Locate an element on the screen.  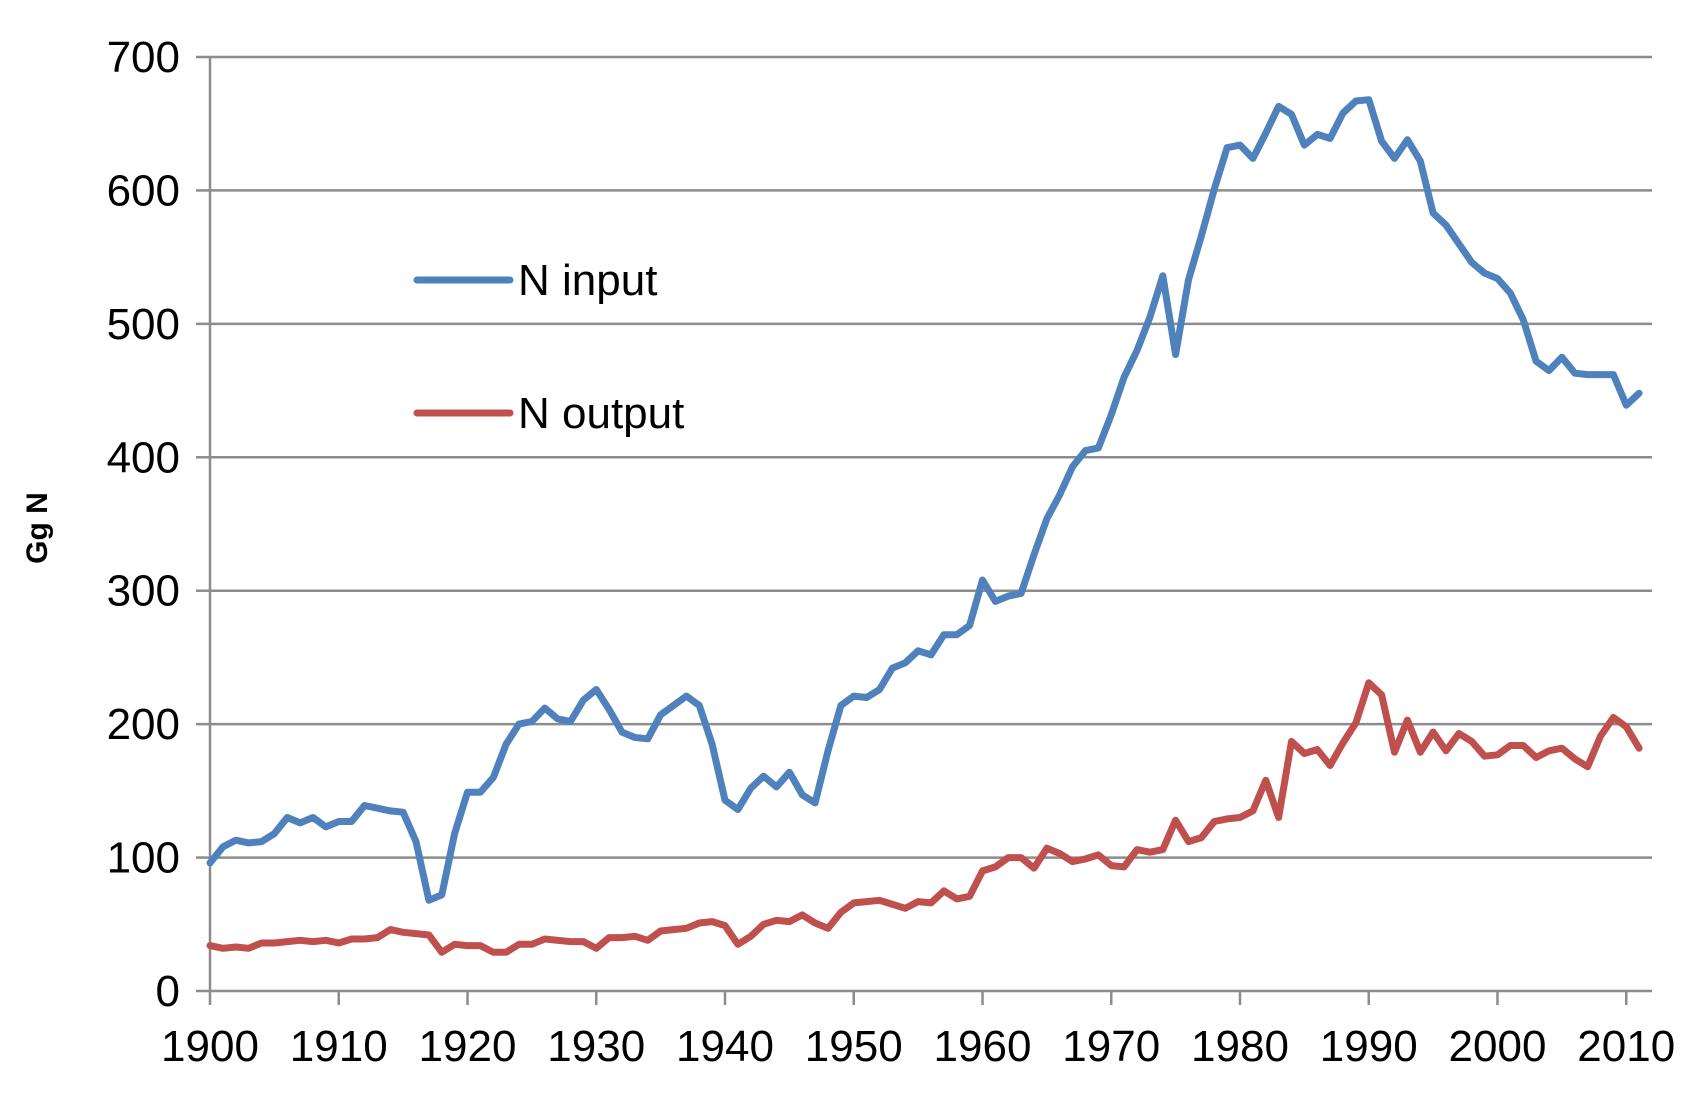
legend-label-n-output: N output is located at coordinates (601, 413).